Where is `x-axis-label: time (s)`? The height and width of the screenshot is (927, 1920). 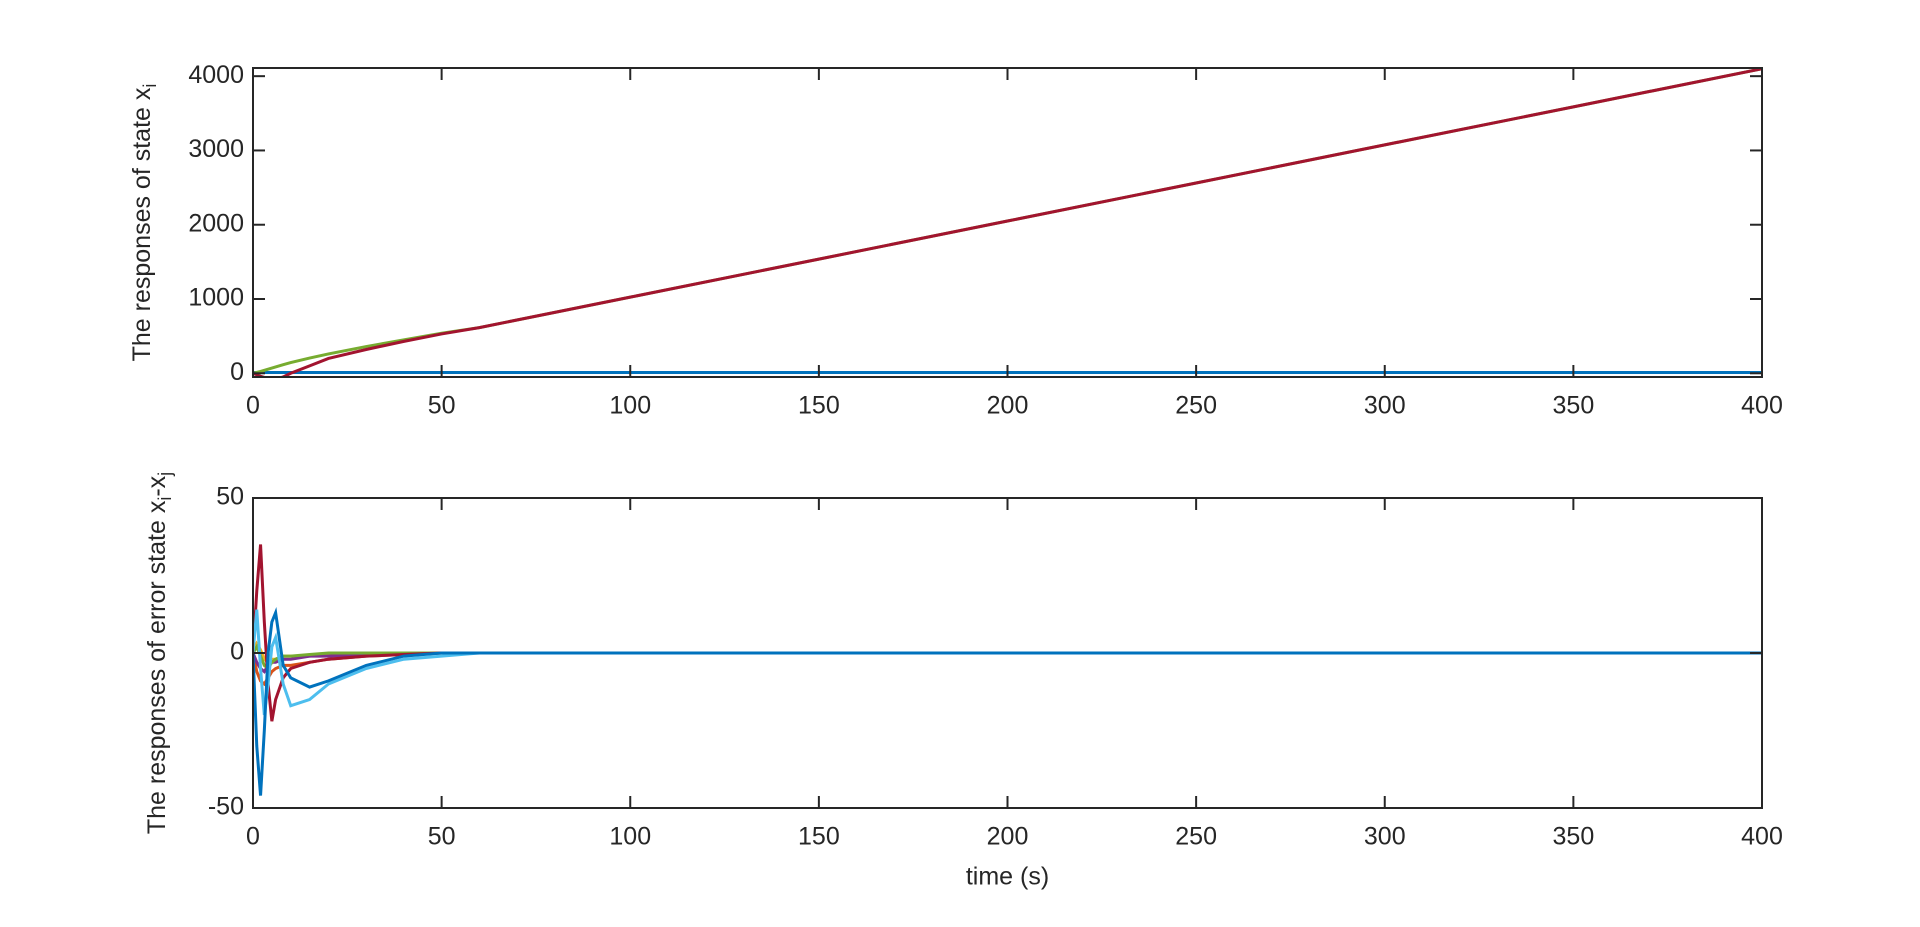
x-axis-label: time (s) is located at coordinates (1007, 877).